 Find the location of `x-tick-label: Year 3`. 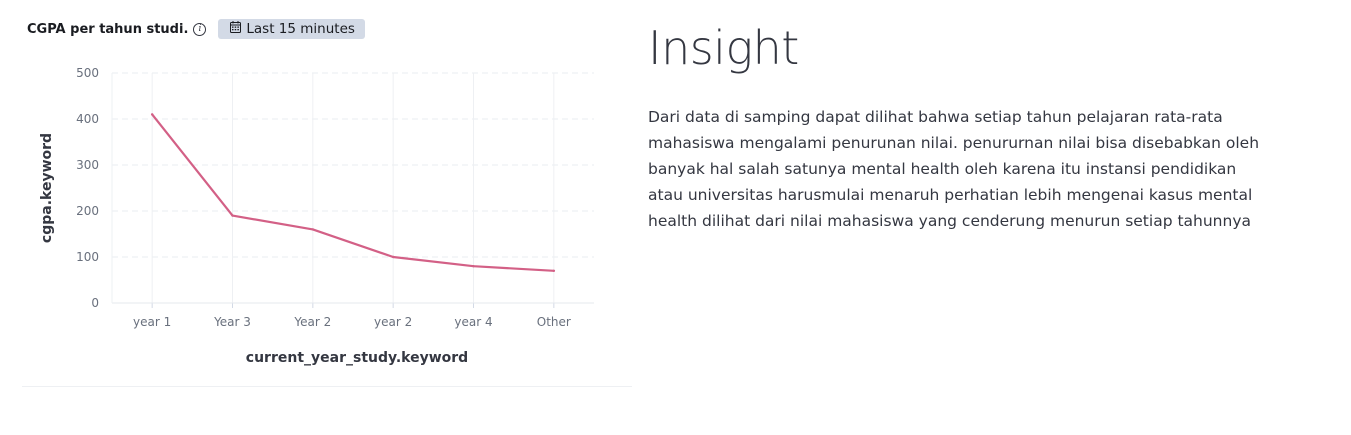

x-tick-label: Year 3 is located at coordinates (232, 322).